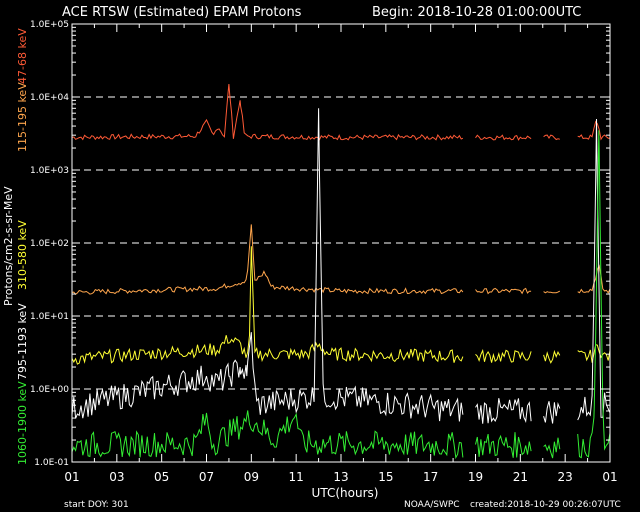  I want to click on x-tick-label: 17, so click(430, 477).